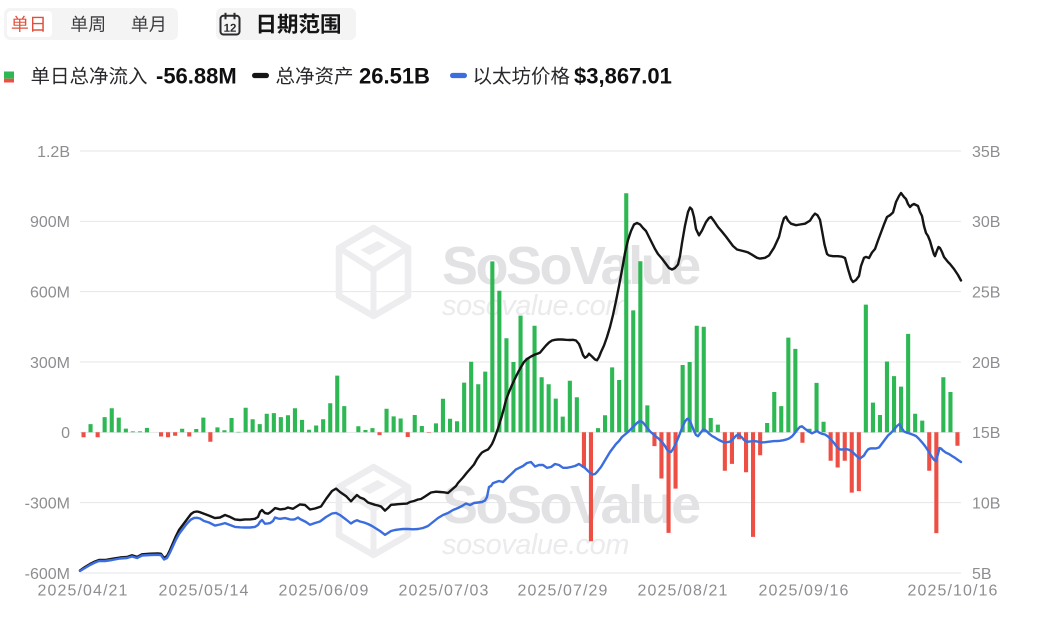 This screenshot has height=618, width=1040. Describe the element at coordinates (47, 574) in the screenshot. I see `svg-text: -600M` at that location.